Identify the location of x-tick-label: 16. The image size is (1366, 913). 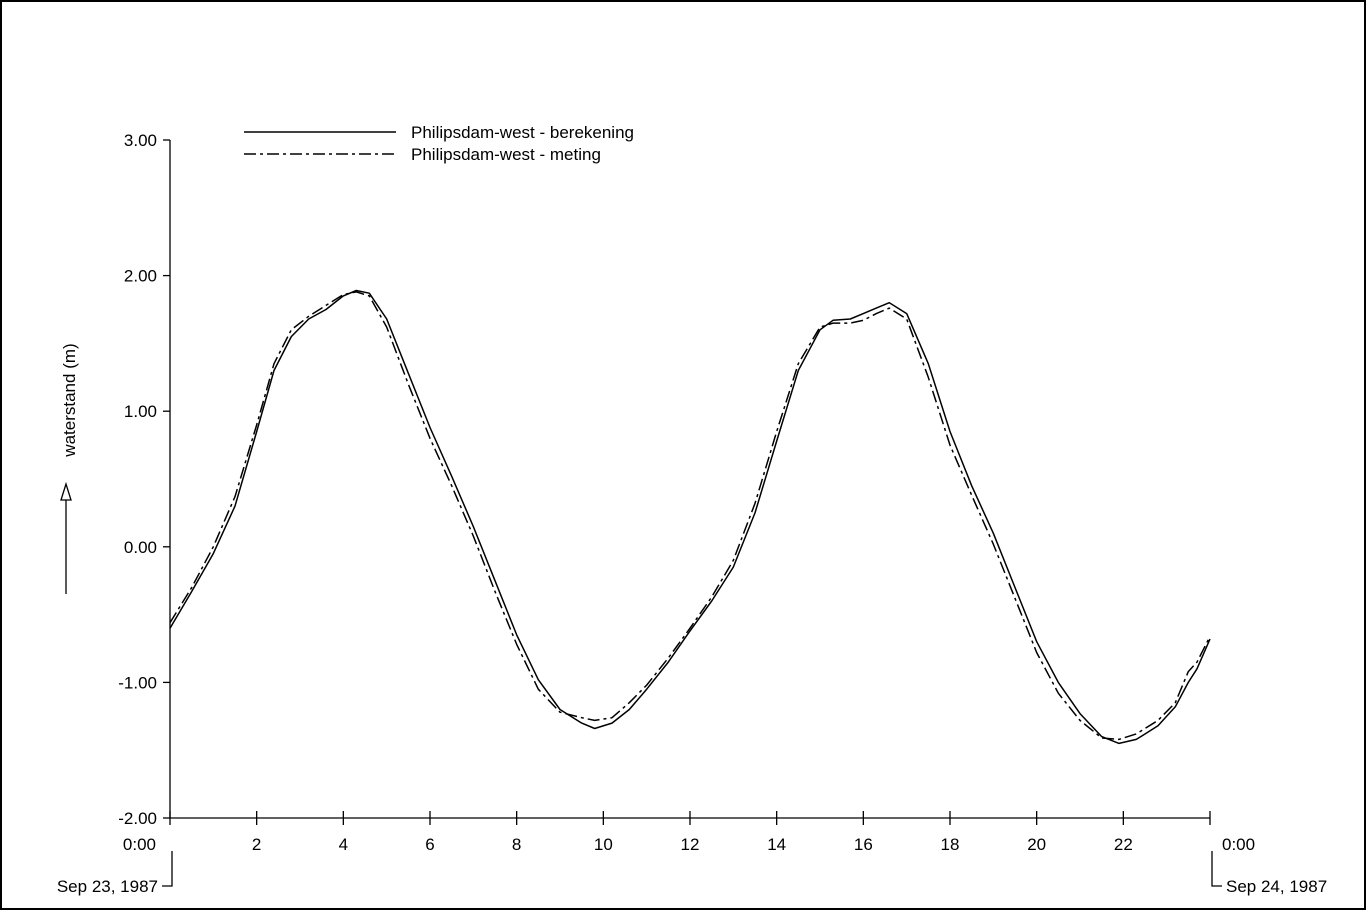
(863, 844).